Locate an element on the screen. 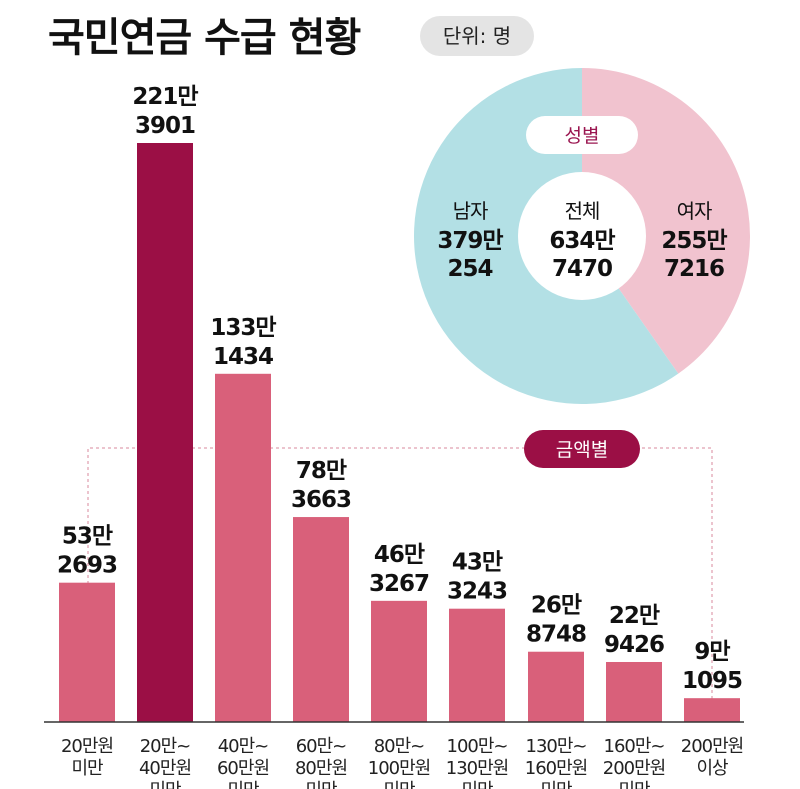 The height and width of the screenshot is (789, 800). amount-tag is located at coordinates (582, 449).